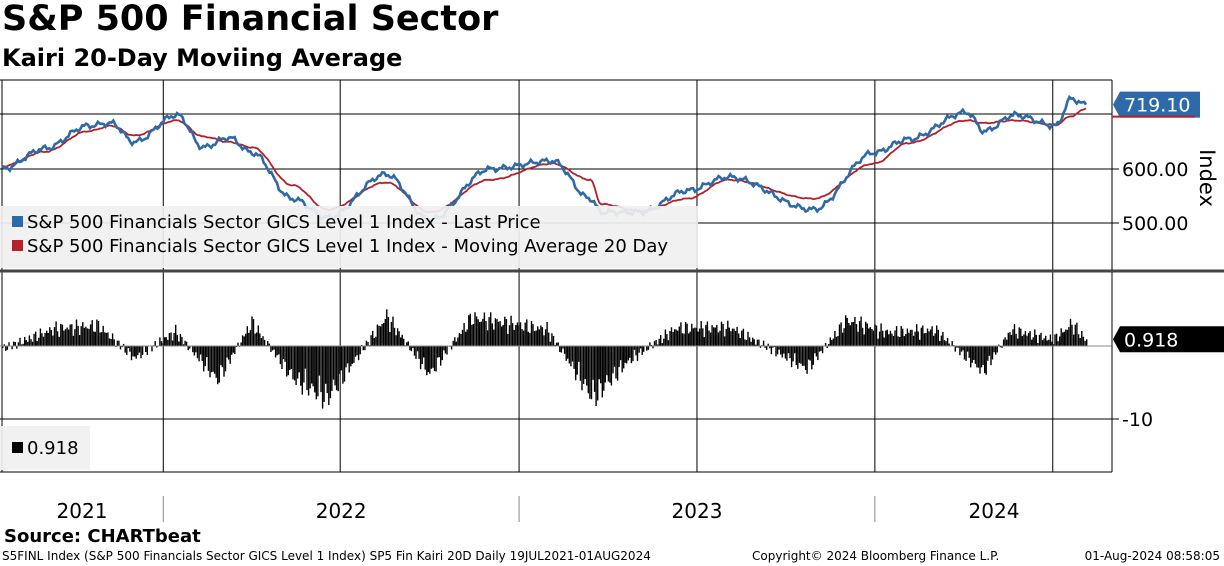 Image resolution: width=1224 pixels, height=566 pixels. What do you see at coordinates (1157, 106) in the screenshot?
I see `last-price-label: 719.10` at bounding box center [1157, 106].